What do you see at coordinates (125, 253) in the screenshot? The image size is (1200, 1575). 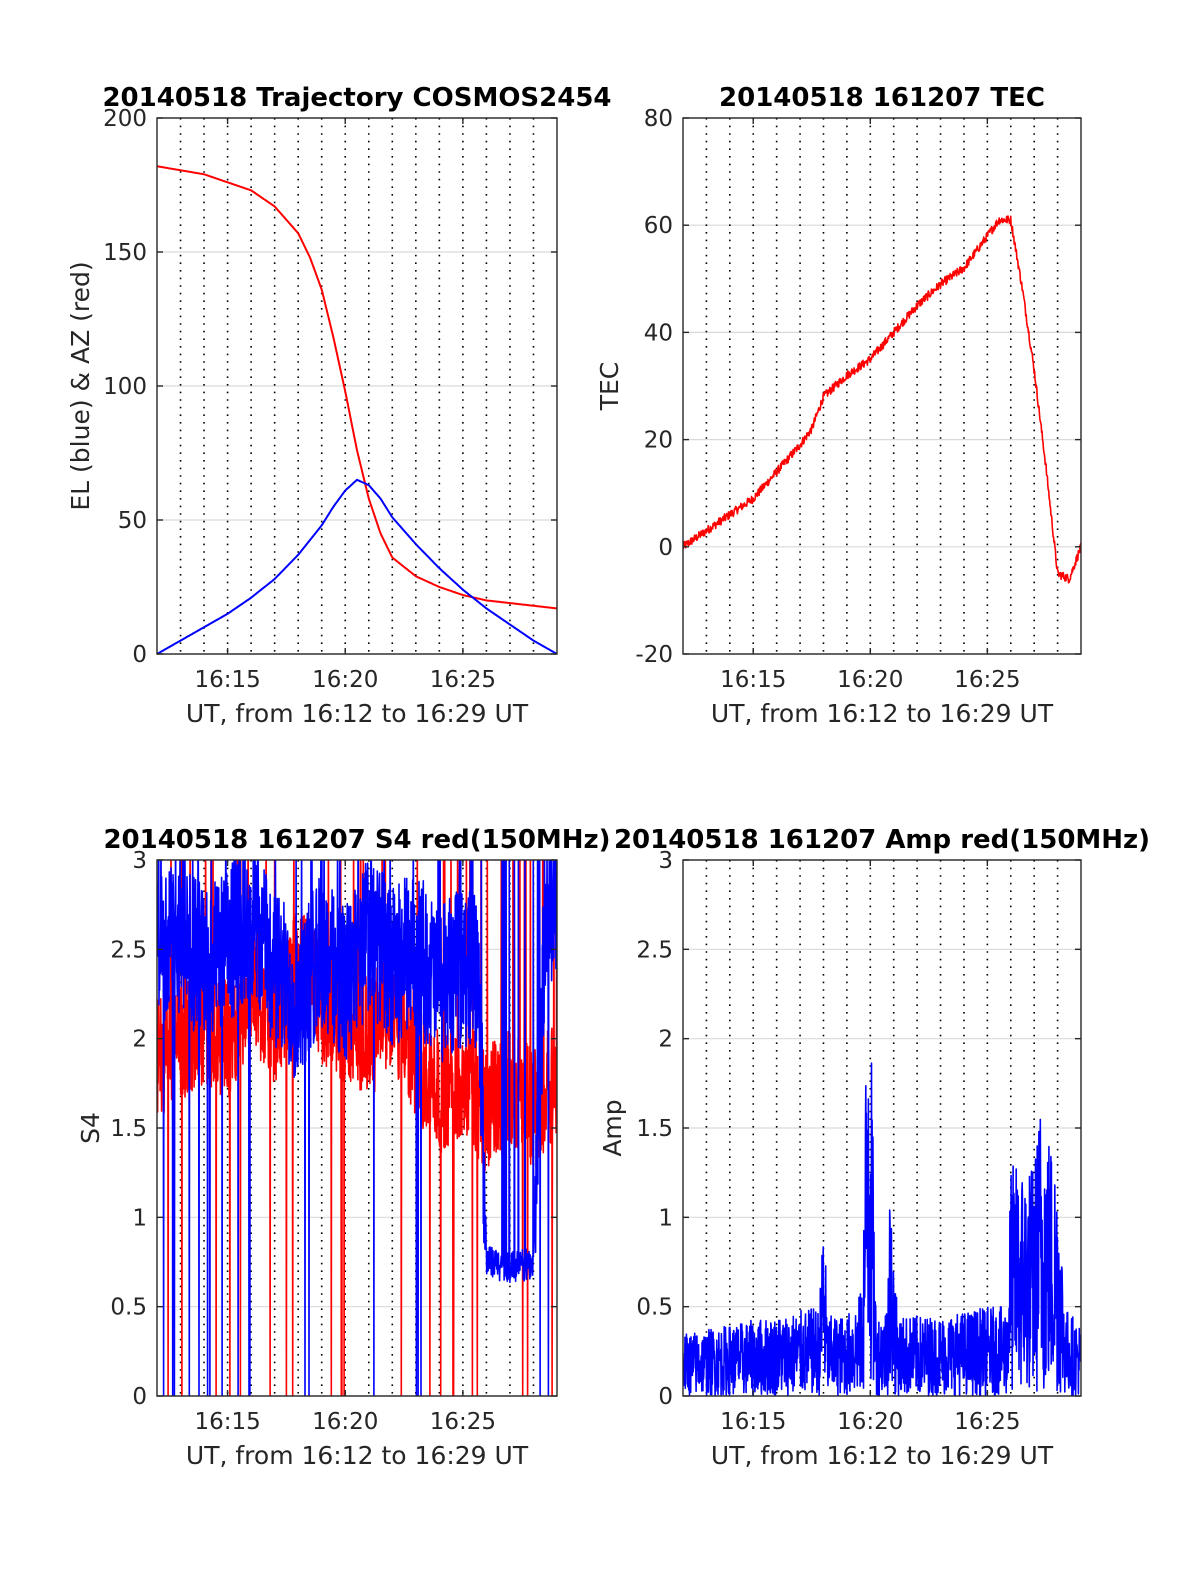 I see `y-tick-label: 150` at bounding box center [125, 253].